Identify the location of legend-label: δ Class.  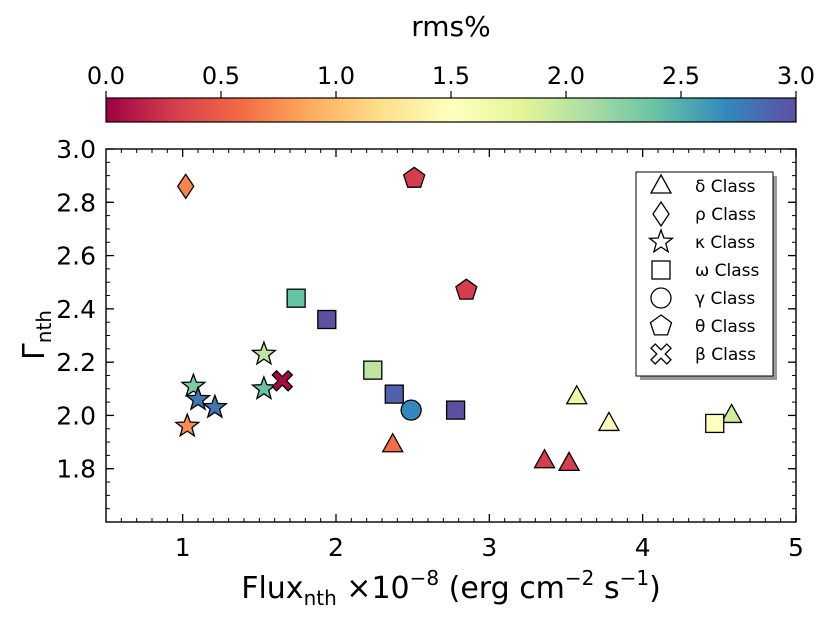
(725, 187).